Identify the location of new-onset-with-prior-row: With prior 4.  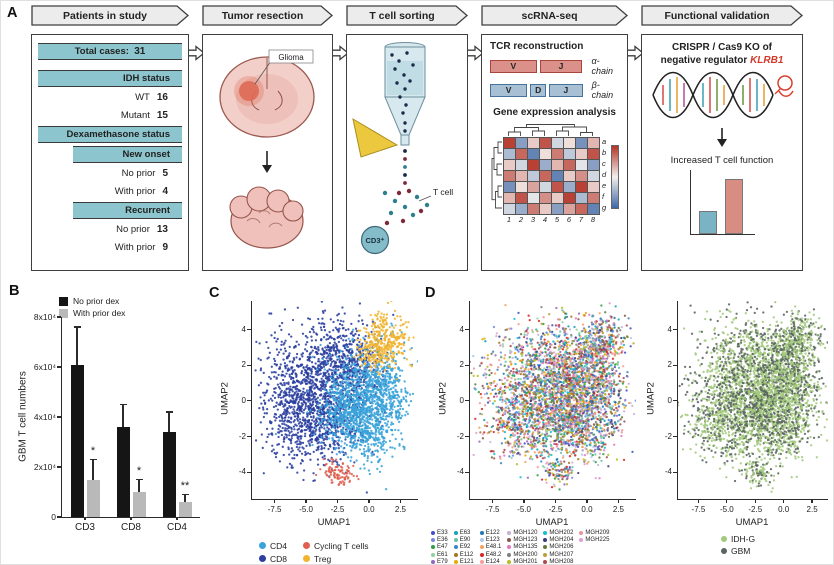
(110, 191).